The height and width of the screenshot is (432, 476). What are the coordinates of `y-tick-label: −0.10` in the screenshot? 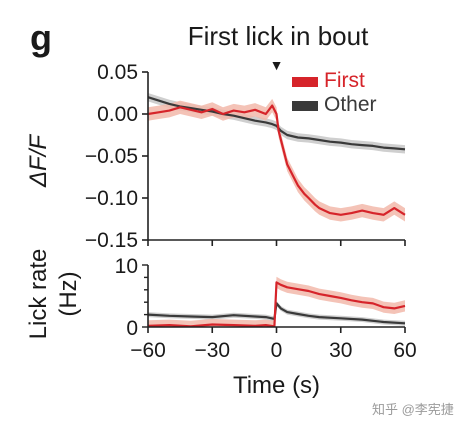 It's located at (111, 198).